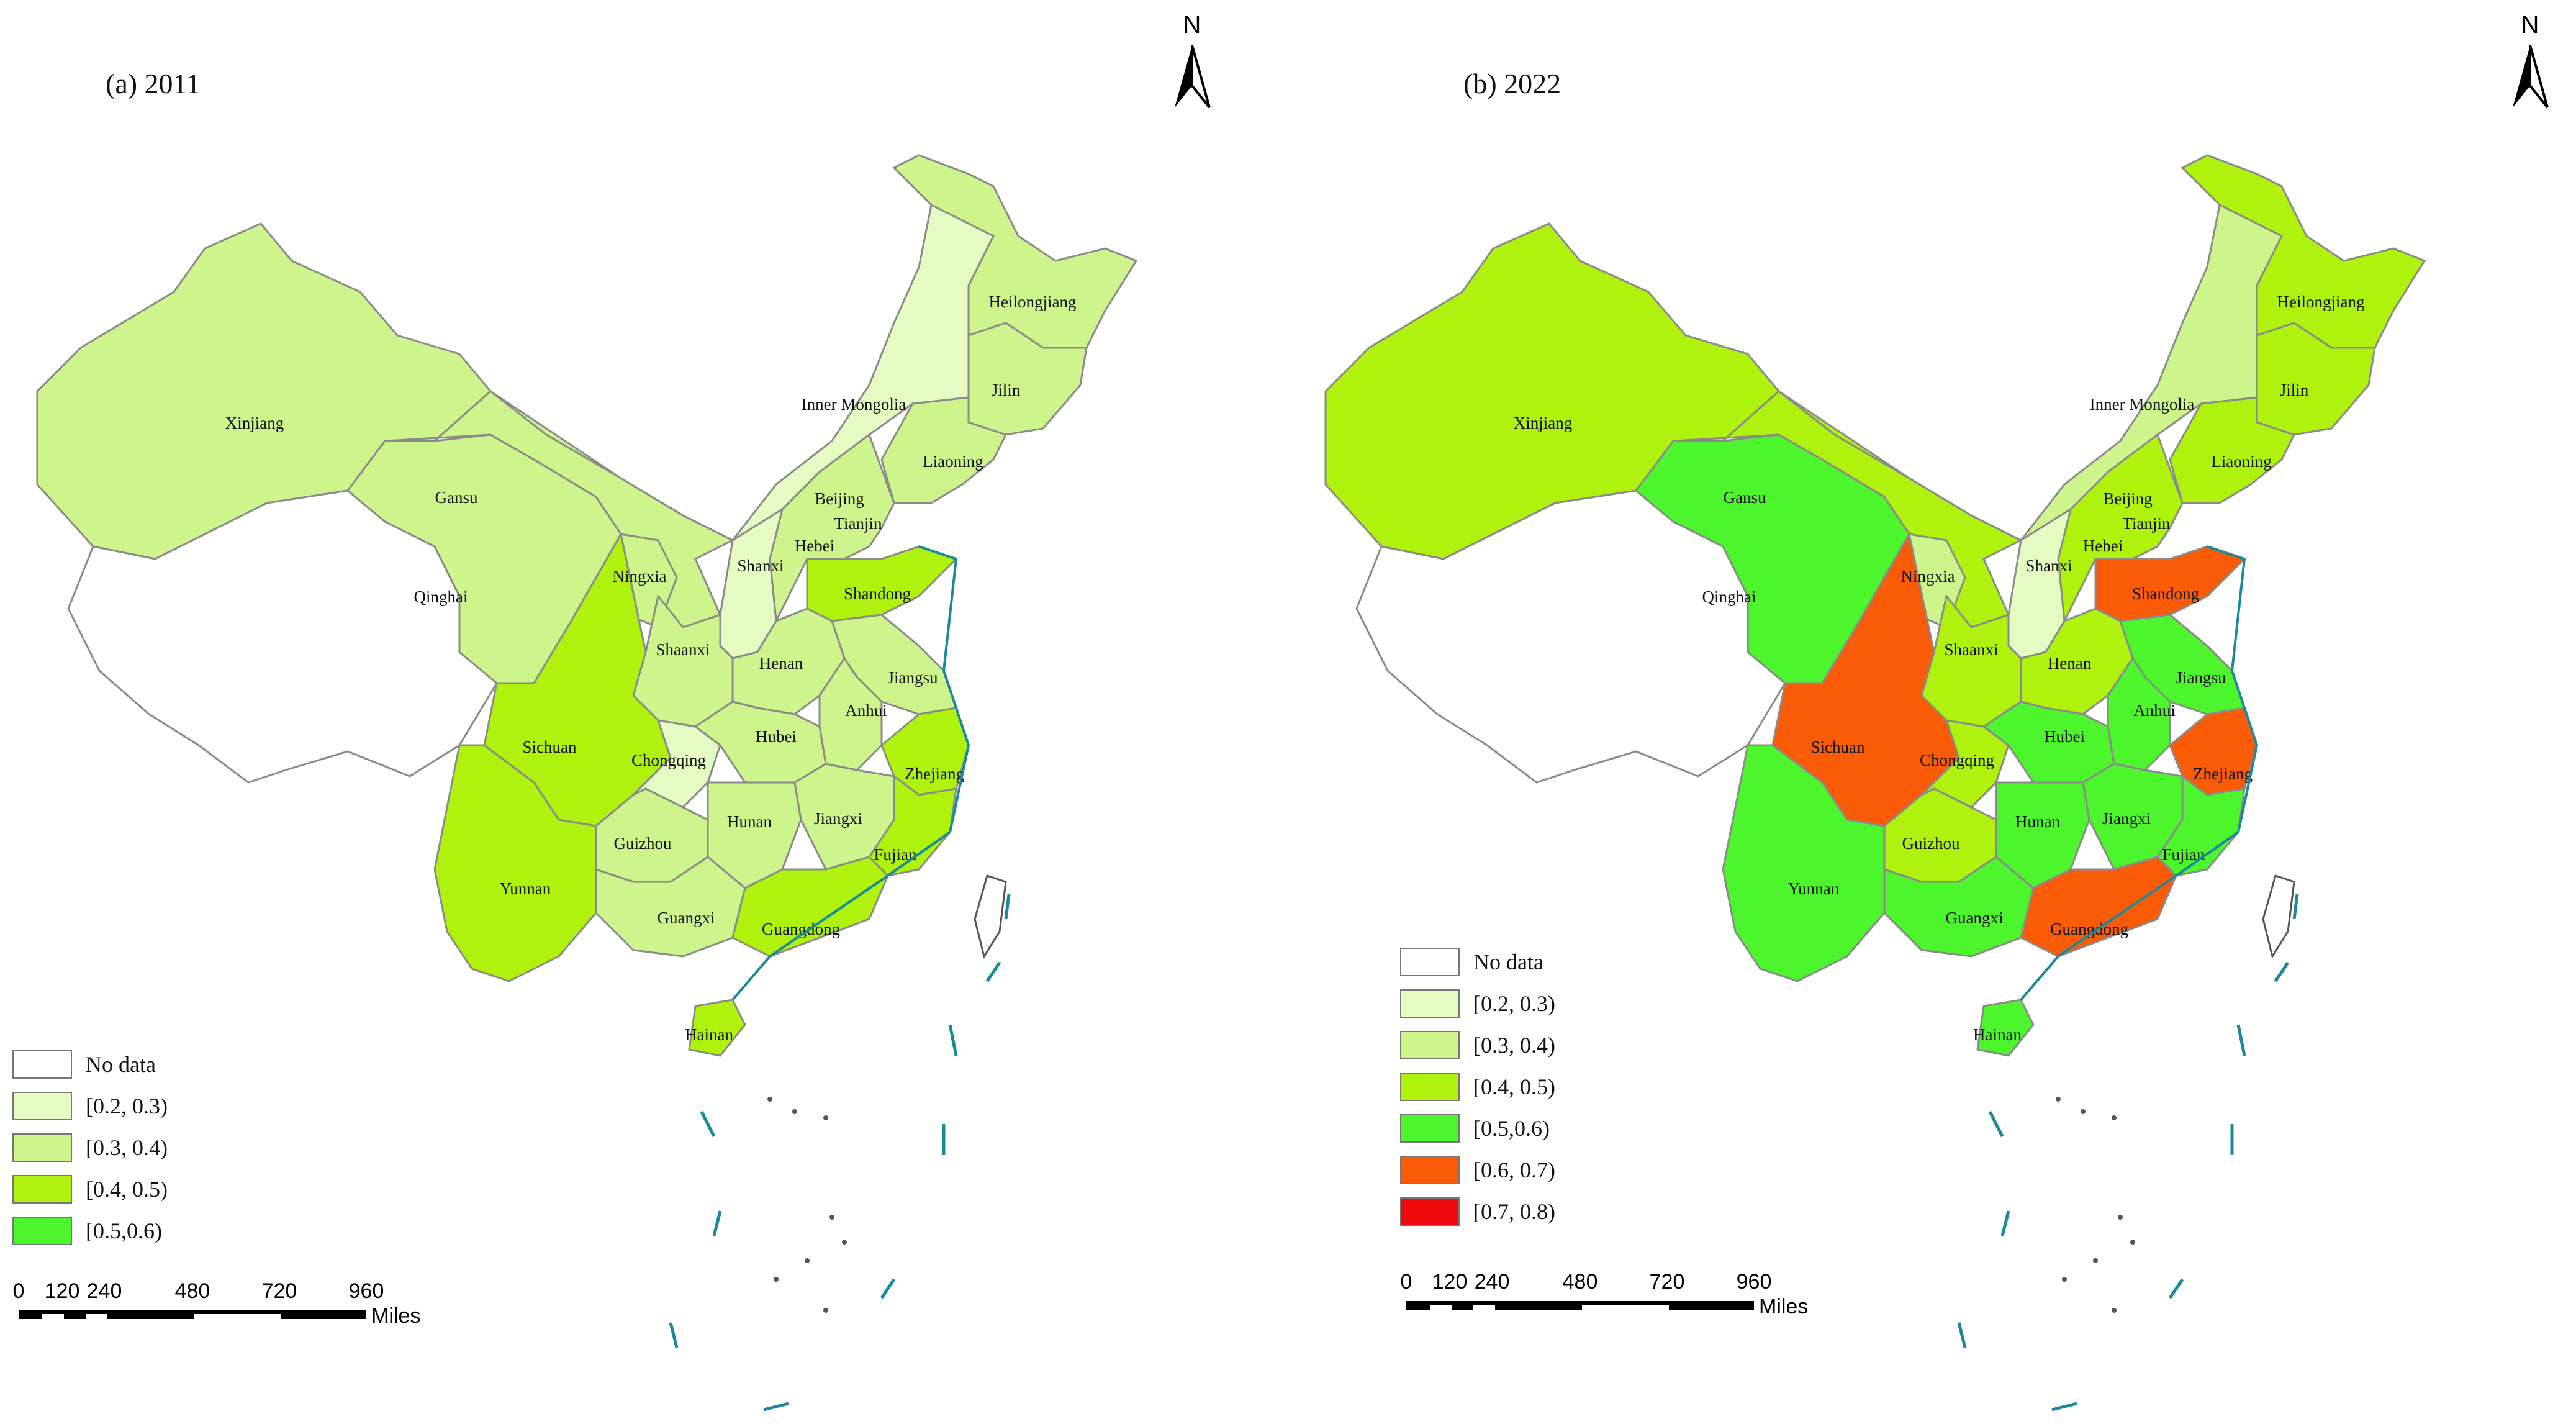 The image size is (2576, 1424). What do you see at coordinates (683, 649) in the screenshot?
I see `province-label: Shaanxi` at bounding box center [683, 649].